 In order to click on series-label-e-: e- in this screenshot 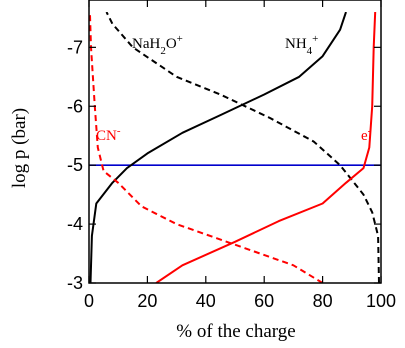, I will do `click(366, 134)`.